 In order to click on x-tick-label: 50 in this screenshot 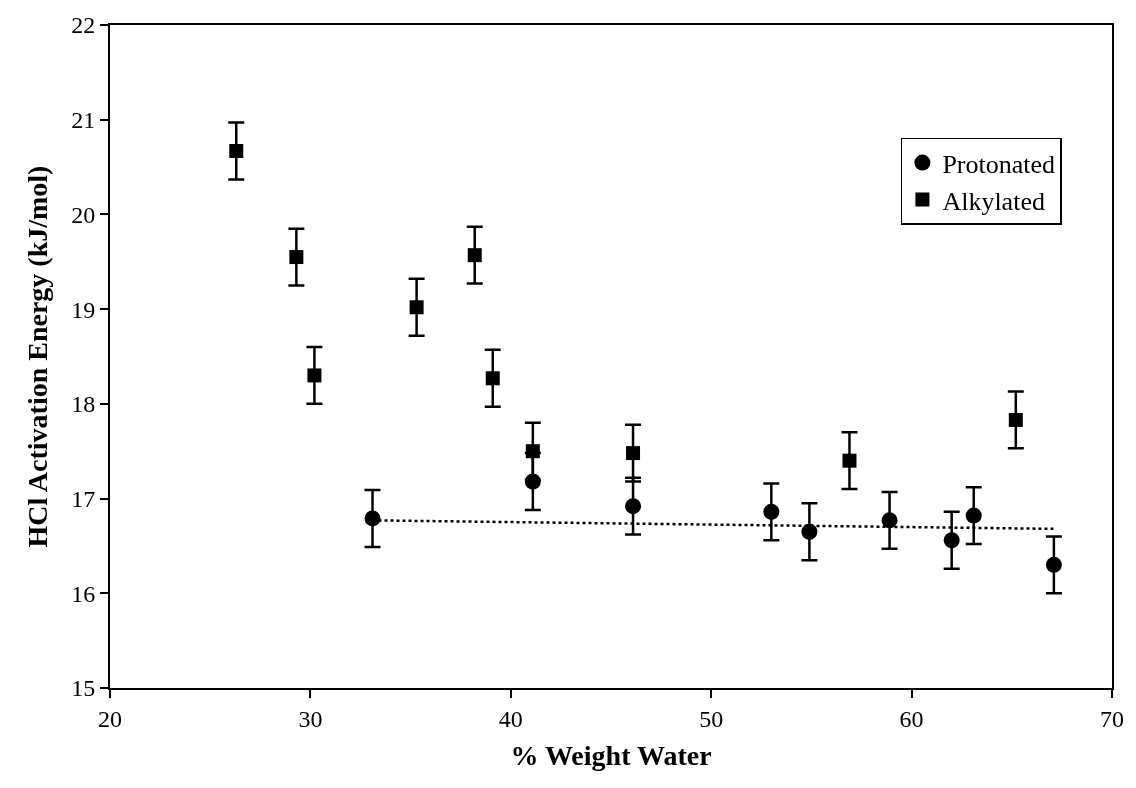, I will do `click(711, 718)`.